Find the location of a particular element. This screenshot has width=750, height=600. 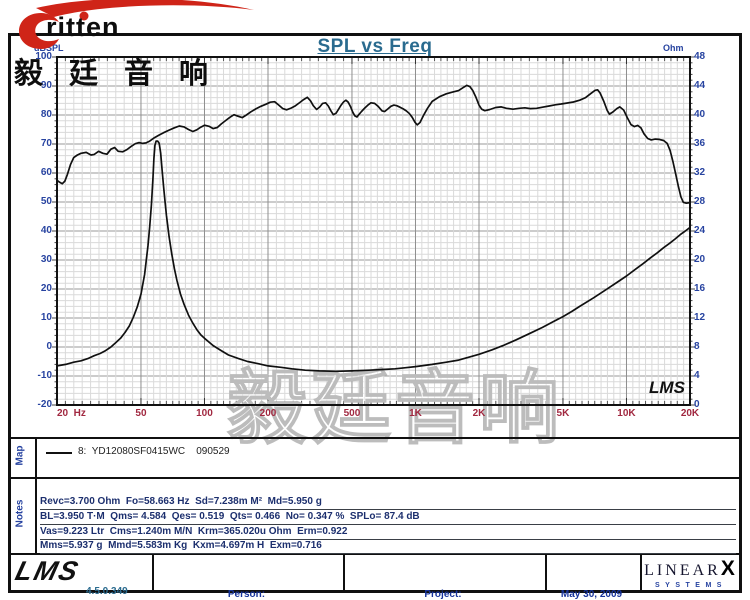

x-tick-label: 500 is located at coordinates (352, 413).